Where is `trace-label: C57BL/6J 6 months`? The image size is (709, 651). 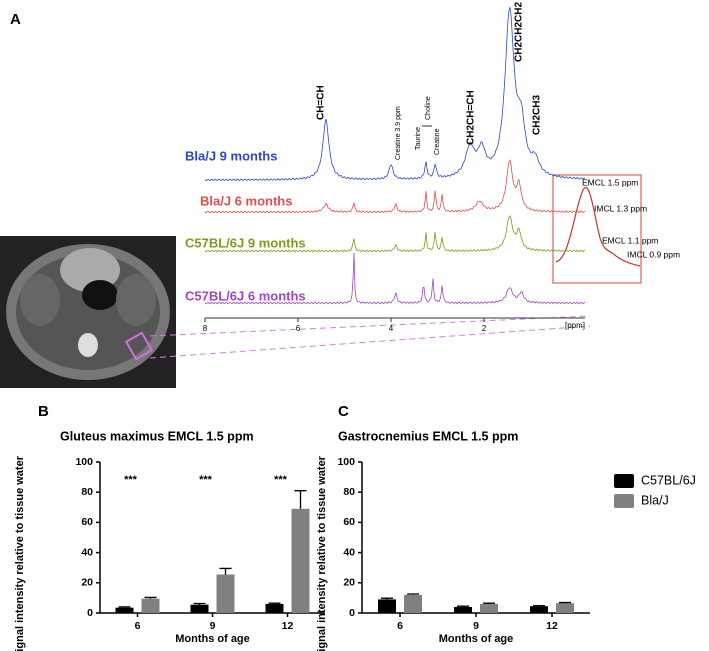 trace-label: C57BL/6J 6 months is located at coordinates (245, 295).